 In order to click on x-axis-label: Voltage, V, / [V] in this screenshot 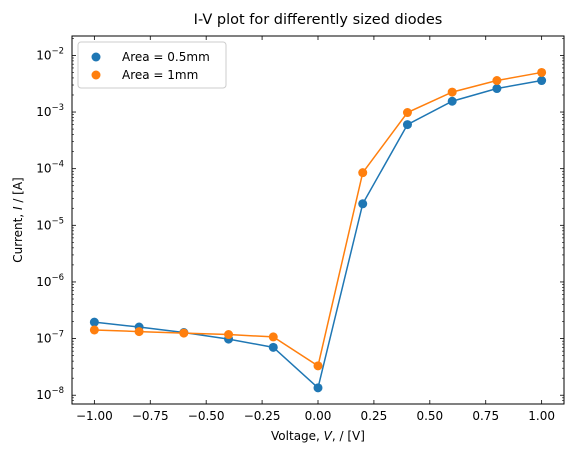, I will do `click(318, 436)`.